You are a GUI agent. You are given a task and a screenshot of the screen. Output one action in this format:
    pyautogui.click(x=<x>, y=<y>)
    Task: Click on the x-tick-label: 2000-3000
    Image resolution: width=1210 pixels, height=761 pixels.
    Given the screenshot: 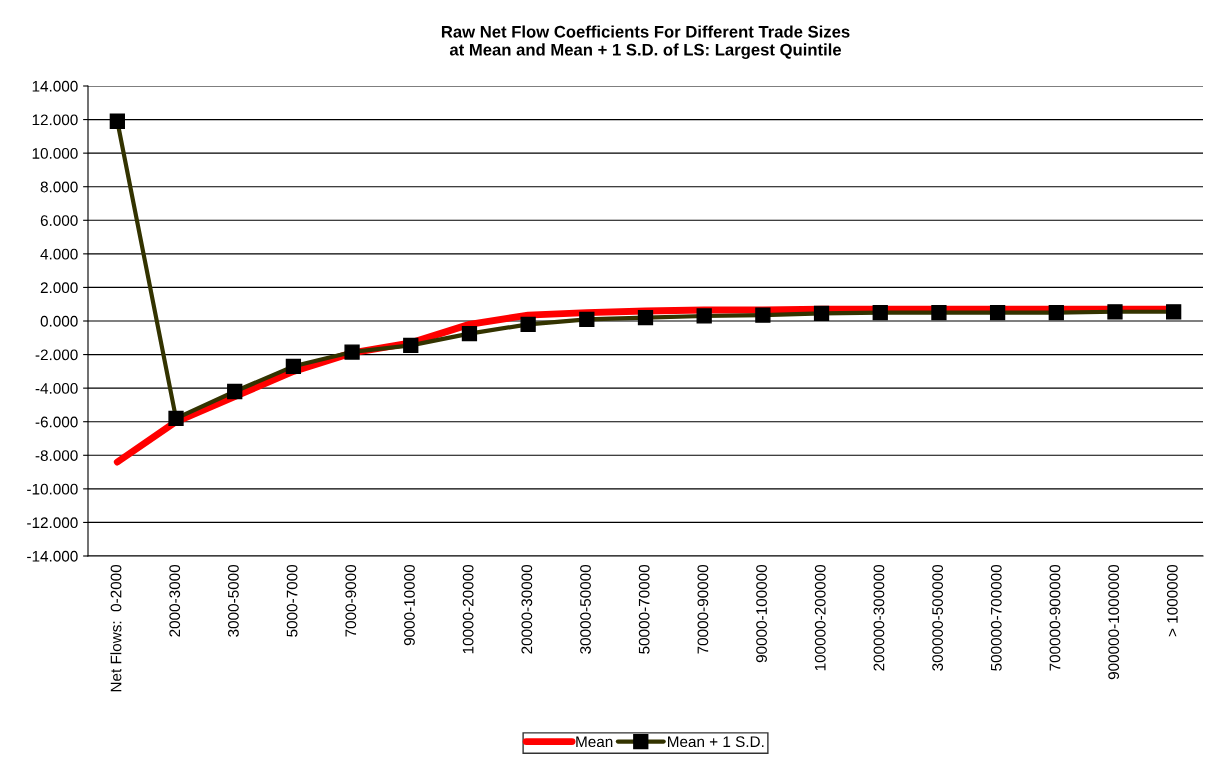 What is the action you would take?
    pyautogui.click(x=175, y=600)
    